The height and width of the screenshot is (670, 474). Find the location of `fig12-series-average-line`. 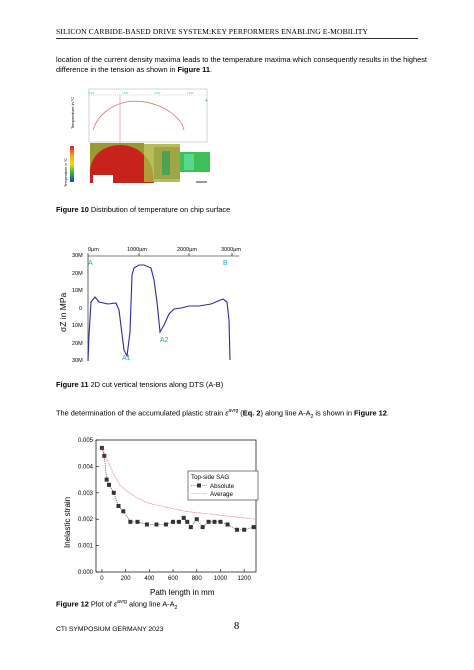

fig12-series-average-line is located at coordinates (179, 483).